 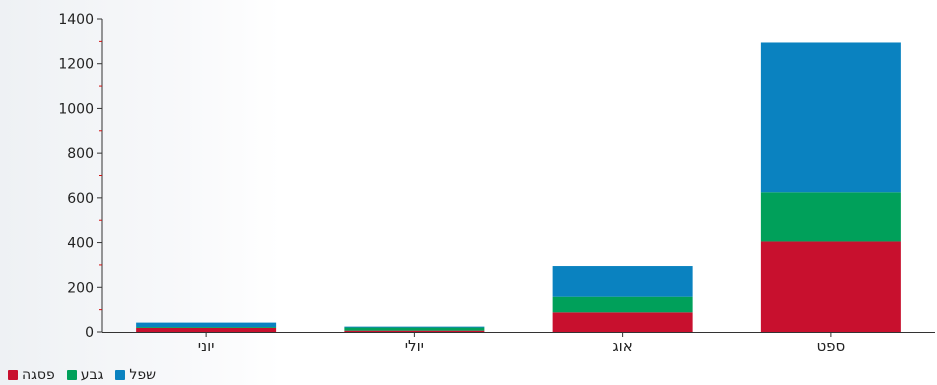 What do you see at coordinates (80, 199) in the screenshot?
I see `y-tick-label: 600` at bounding box center [80, 199].